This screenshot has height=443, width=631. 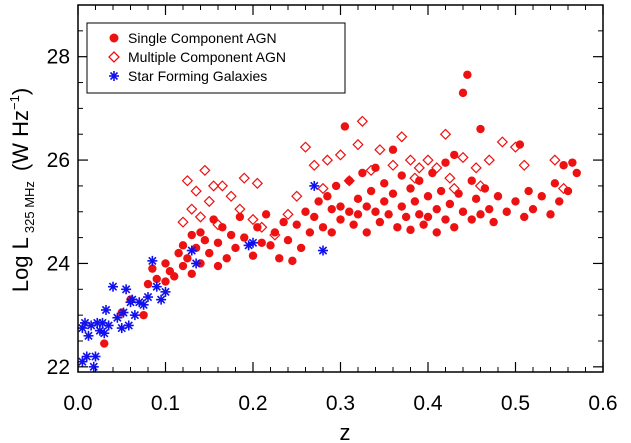 I want to click on x-axis-title: z, so click(x=345, y=431).